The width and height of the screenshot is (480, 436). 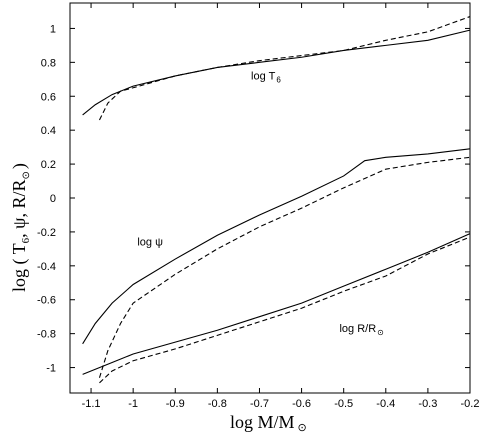 I want to click on y-tick-label: 0, so click(x=53, y=199).